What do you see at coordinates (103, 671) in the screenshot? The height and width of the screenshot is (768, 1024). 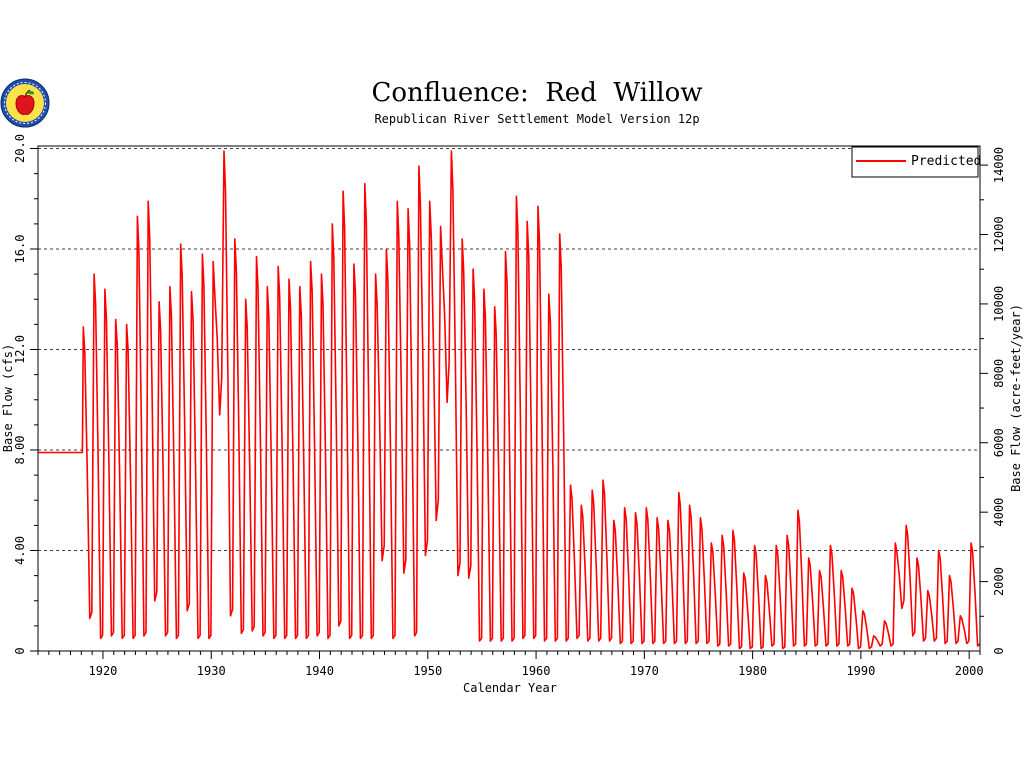 I see `x-tick-label: 1920` at bounding box center [103, 671].